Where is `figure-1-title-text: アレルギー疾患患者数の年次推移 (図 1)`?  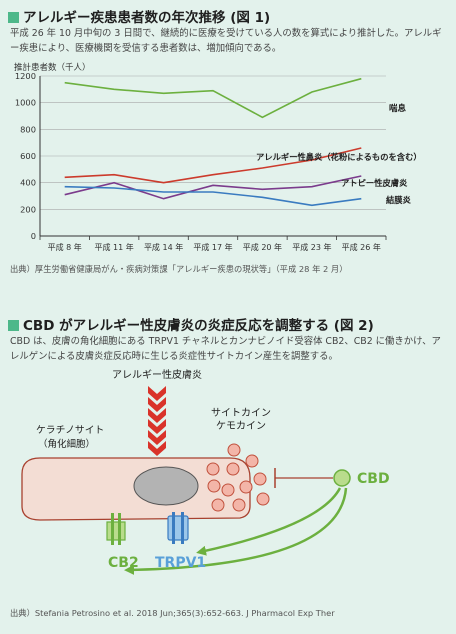 figure-1-title-text: アレルギー疾患患者数の年次推移 (図 1) is located at coordinates (147, 18).